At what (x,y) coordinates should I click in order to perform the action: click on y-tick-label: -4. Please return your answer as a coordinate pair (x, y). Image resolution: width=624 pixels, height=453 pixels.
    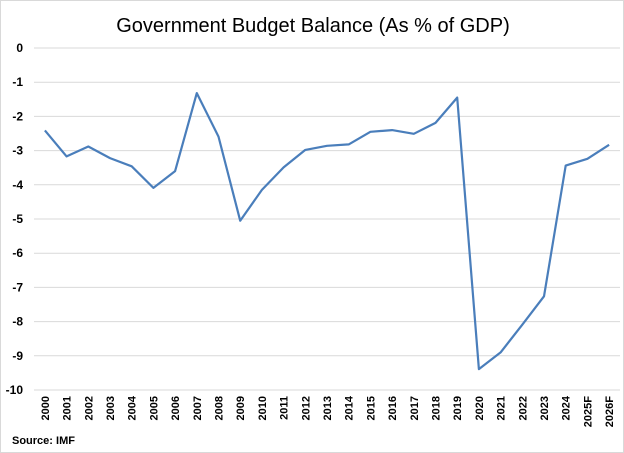
    Looking at the image, I should click on (17, 185).